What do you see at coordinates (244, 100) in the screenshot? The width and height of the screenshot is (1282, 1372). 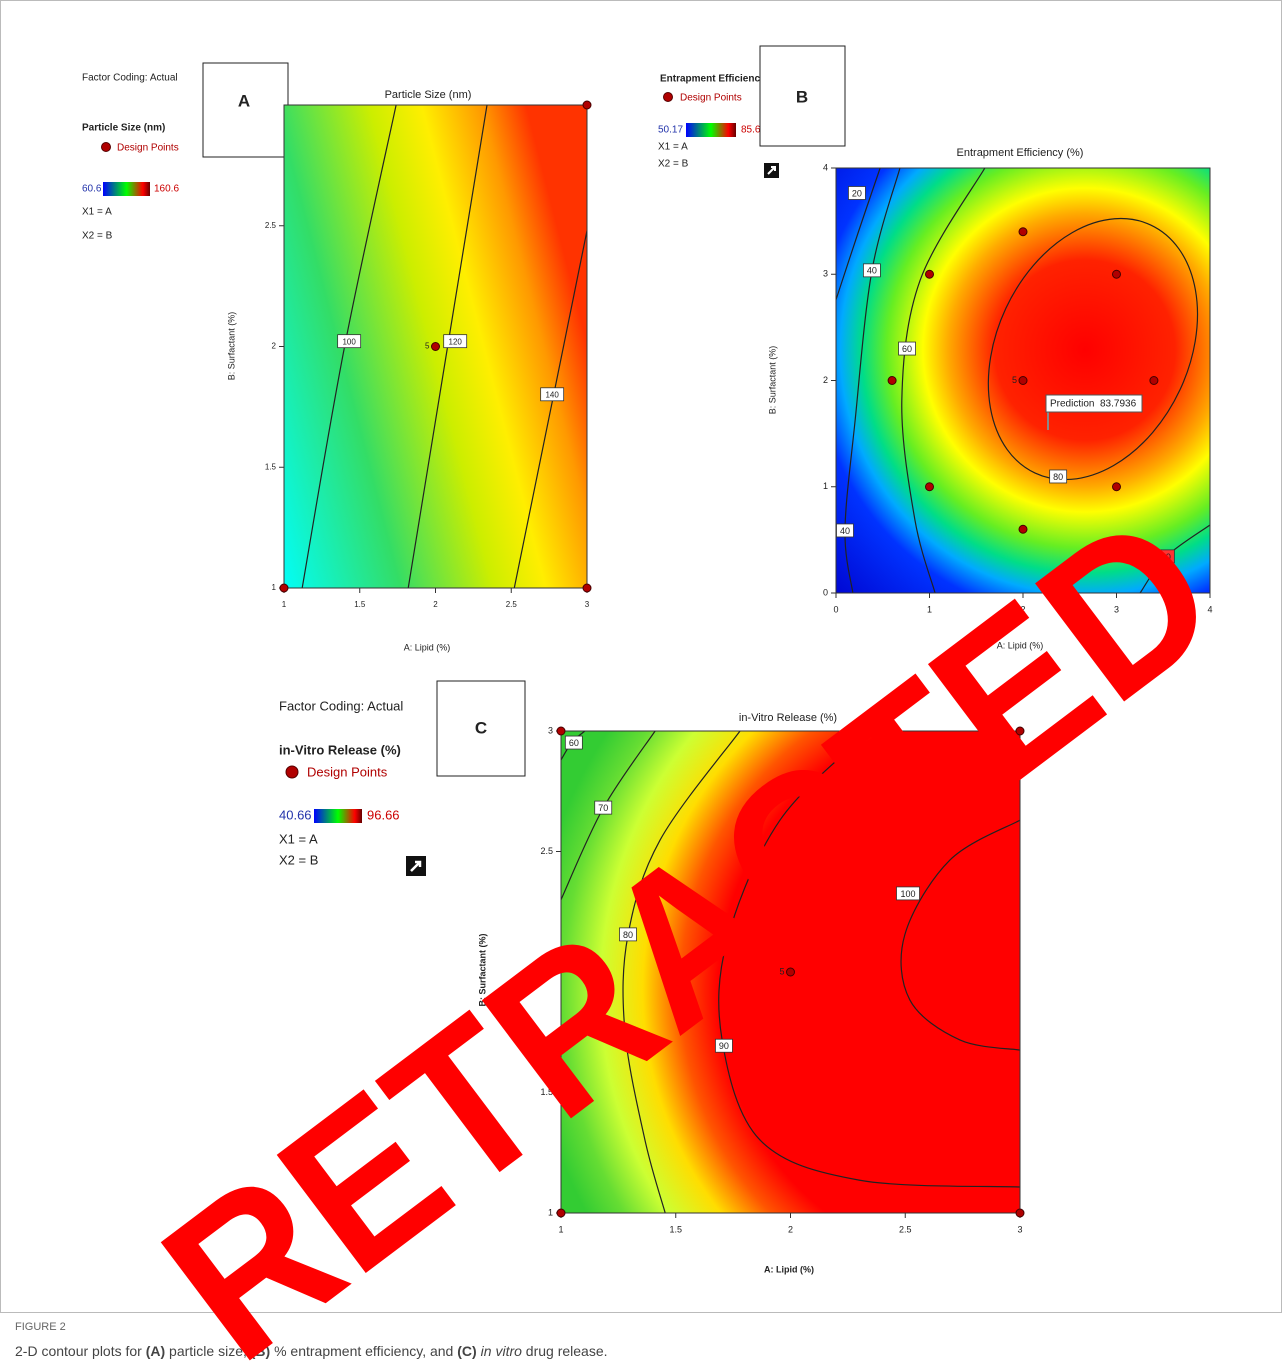 I see `panel-label: A` at bounding box center [244, 100].